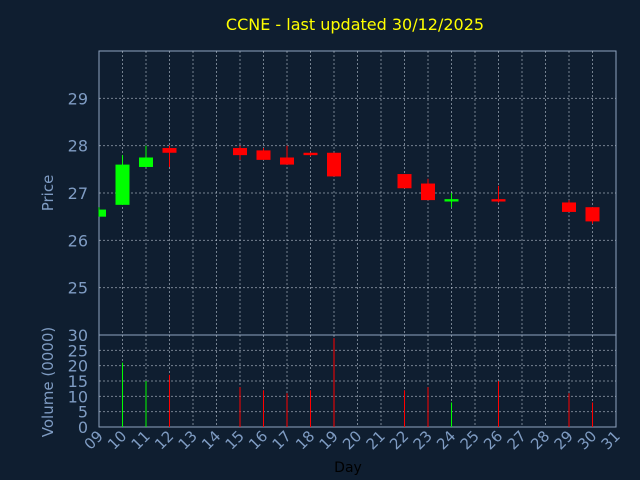 The height and width of the screenshot is (480, 640). Describe the element at coordinates (78, 381) in the screenshot. I see `volume-tick-label: 15` at that location.